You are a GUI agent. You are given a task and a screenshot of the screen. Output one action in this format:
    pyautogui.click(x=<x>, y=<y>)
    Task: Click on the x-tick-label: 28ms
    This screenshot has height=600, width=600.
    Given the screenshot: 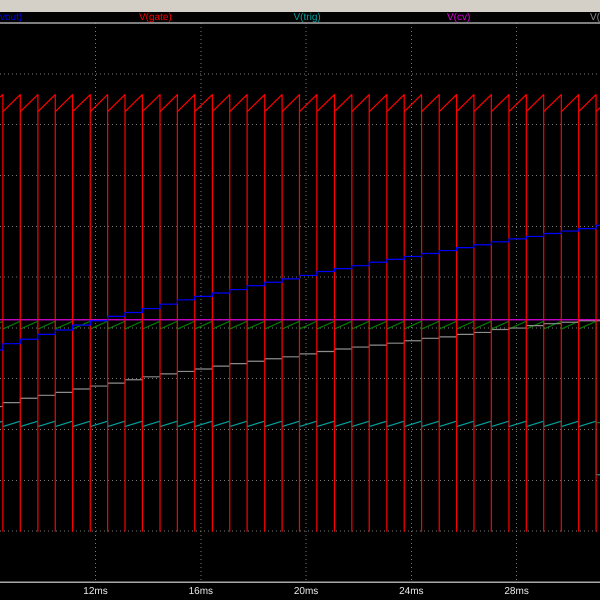 What is the action you would take?
    pyautogui.click(x=516, y=591)
    